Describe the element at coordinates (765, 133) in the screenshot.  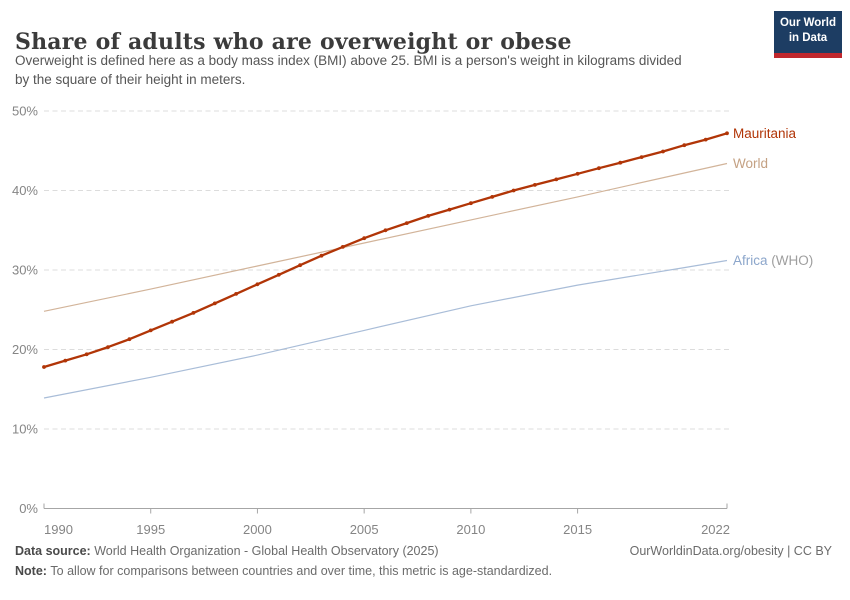
I see `series-label-mauritania: Mauritania` at that location.